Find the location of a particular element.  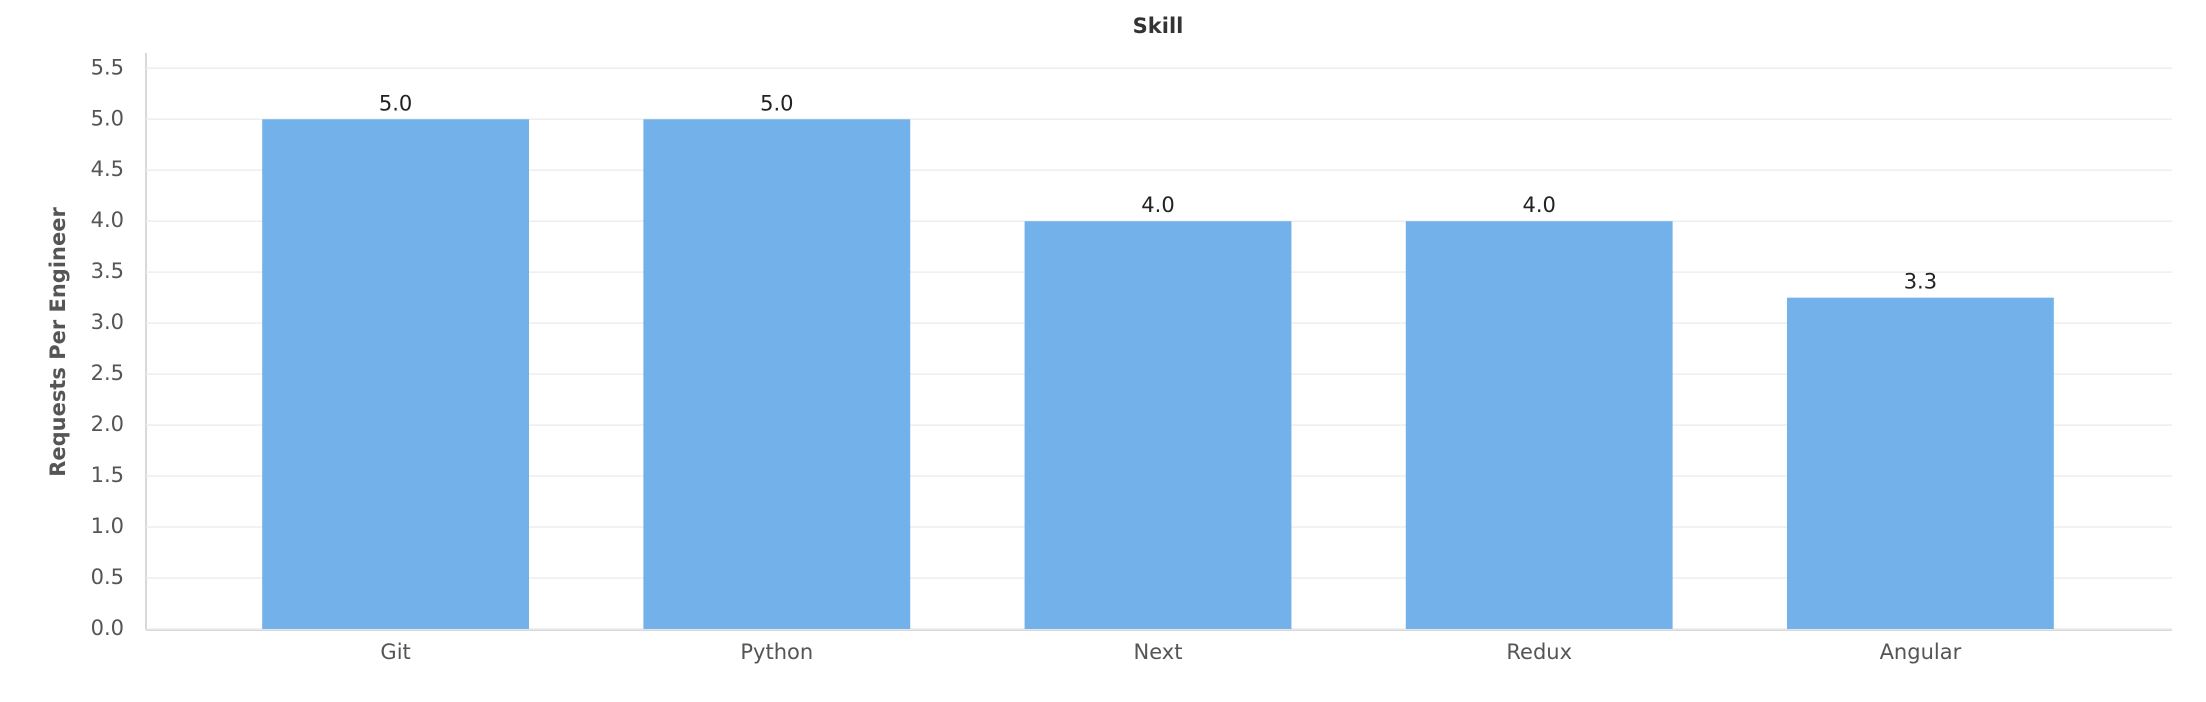

y-tick-label: 0.5 is located at coordinates (107, 577).